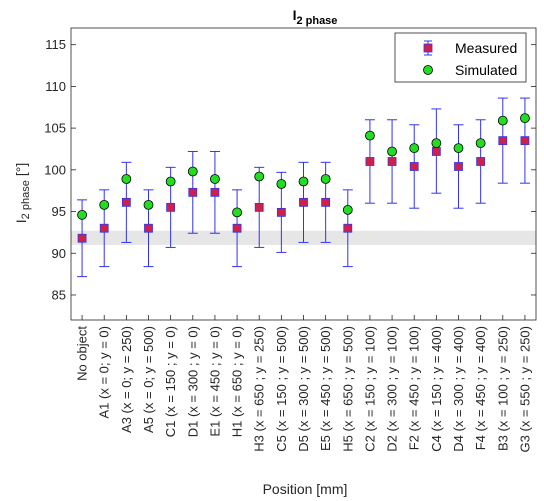  I want to click on x-tick-label: F2 (x = 450 ; y = 100), so click(414, 388).